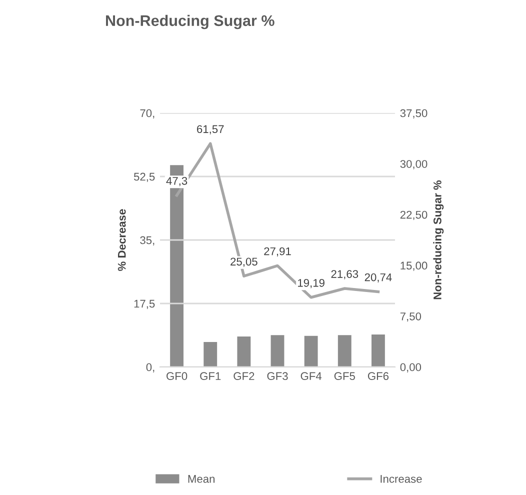  Describe the element at coordinates (438, 240) in the screenshot. I see `y2-axis-title: Non-reducing Sugar %` at that location.